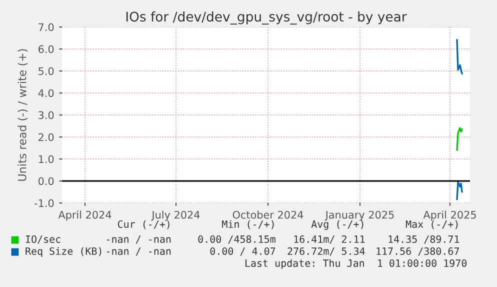 This screenshot has width=497, height=287. Describe the element at coordinates (44, 203) in the screenshot. I see `y-tick-label: -1.0` at that location.